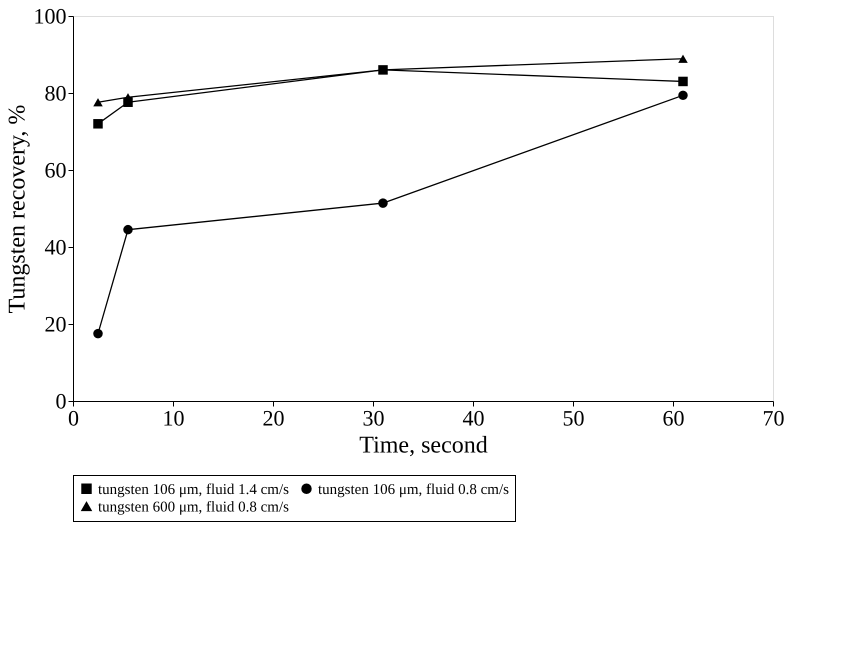 The image size is (856, 656). I want to click on legend-label: tungsten 106 μm, fluid 1.4 cm/s, so click(194, 490).